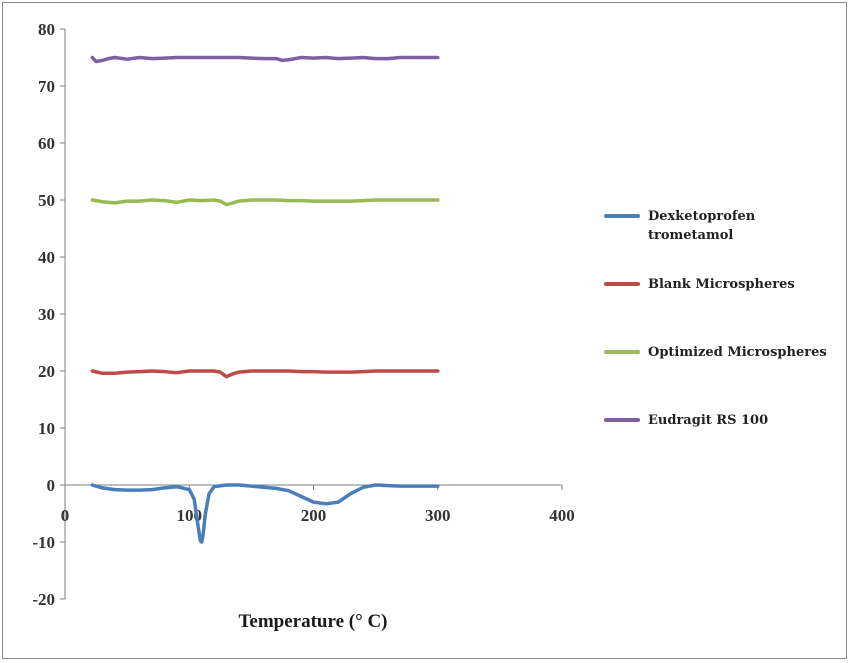 Image resolution: width=851 pixels, height=663 pixels. I want to click on legend-label-line: Eudragit RS 100, so click(708, 420).